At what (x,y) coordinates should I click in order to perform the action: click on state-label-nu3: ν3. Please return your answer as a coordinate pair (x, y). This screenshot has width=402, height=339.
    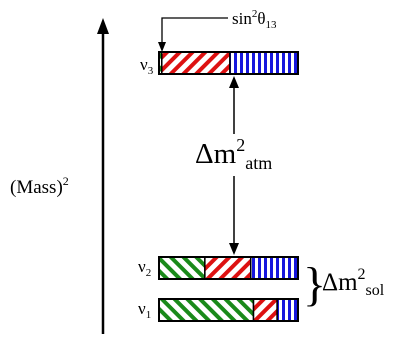
    Looking at the image, I should click on (147, 66).